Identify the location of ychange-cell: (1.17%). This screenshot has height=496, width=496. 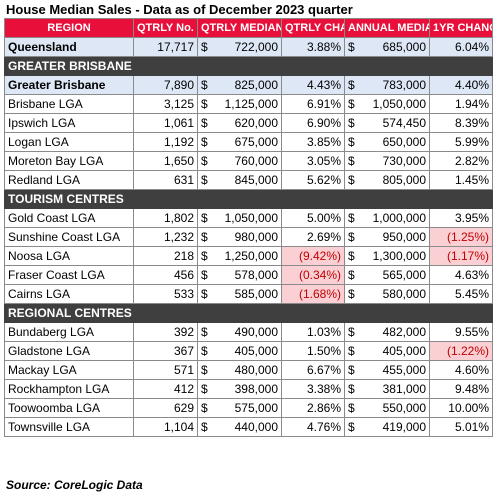
(461, 256).